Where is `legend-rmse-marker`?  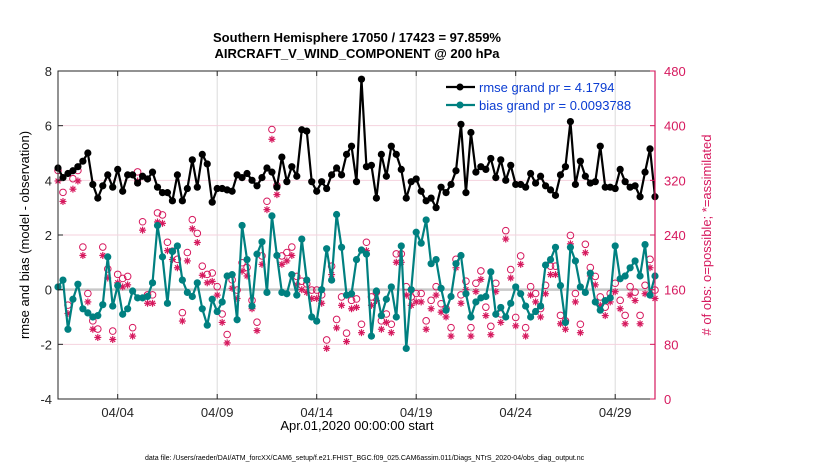 legend-rmse-marker is located at coordinates (460, 87).